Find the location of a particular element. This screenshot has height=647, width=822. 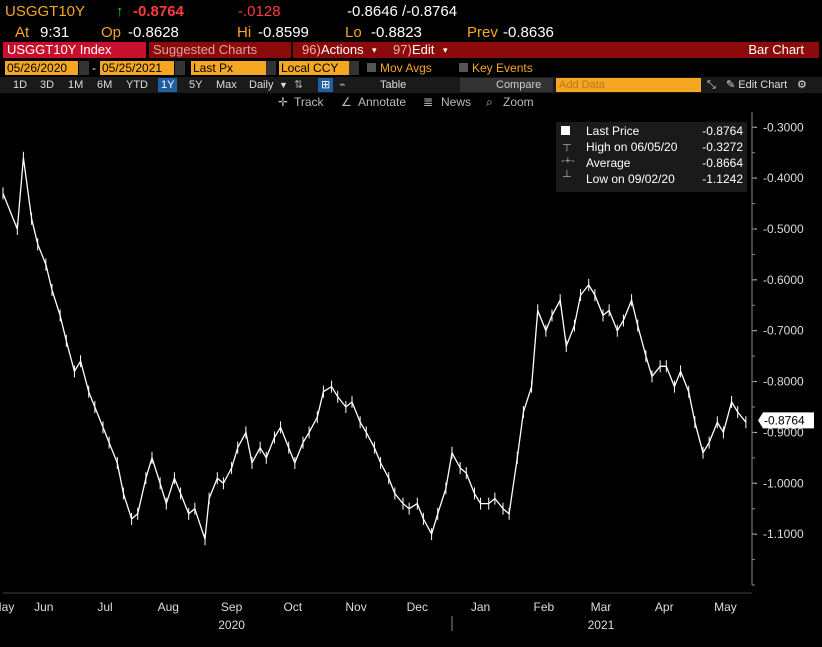

period-5y: 5Y is located at coordinates (196, 85).